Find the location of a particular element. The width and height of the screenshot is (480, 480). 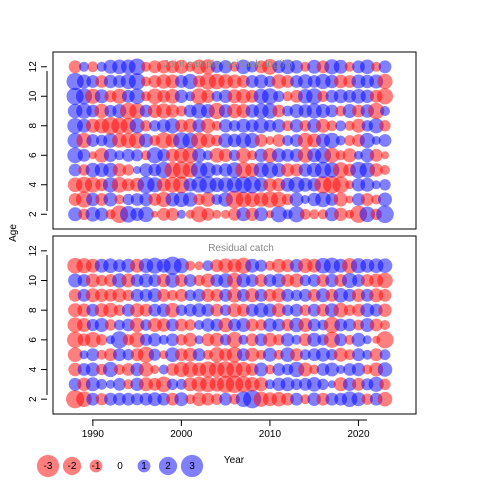

y-tick-label: 6 is located at coordinates (33, 340).